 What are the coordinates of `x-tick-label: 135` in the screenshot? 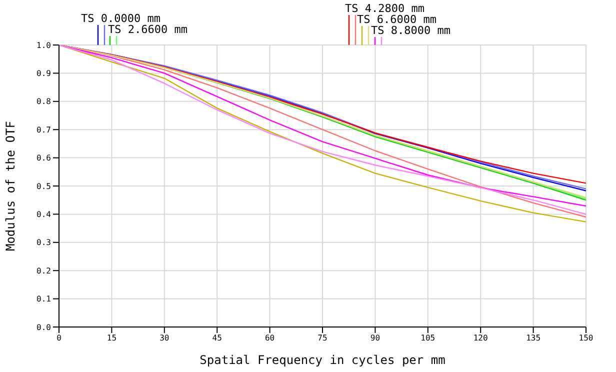 It's located at (533, 338).